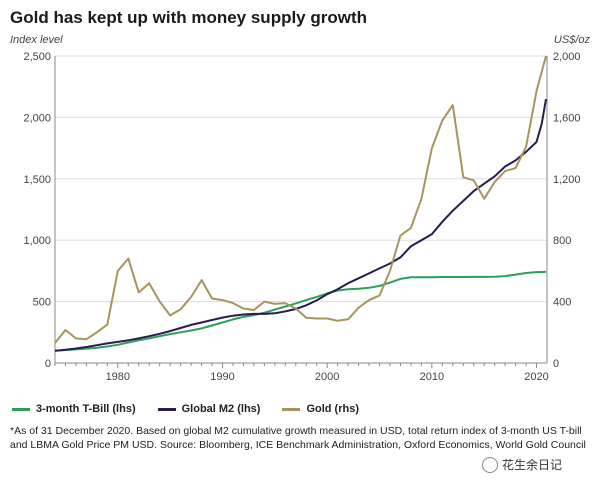  What do you see at coordinates (291, 409) in the screenshot?
I see `legend-swatch-gold` at bounding box center [291, 409].